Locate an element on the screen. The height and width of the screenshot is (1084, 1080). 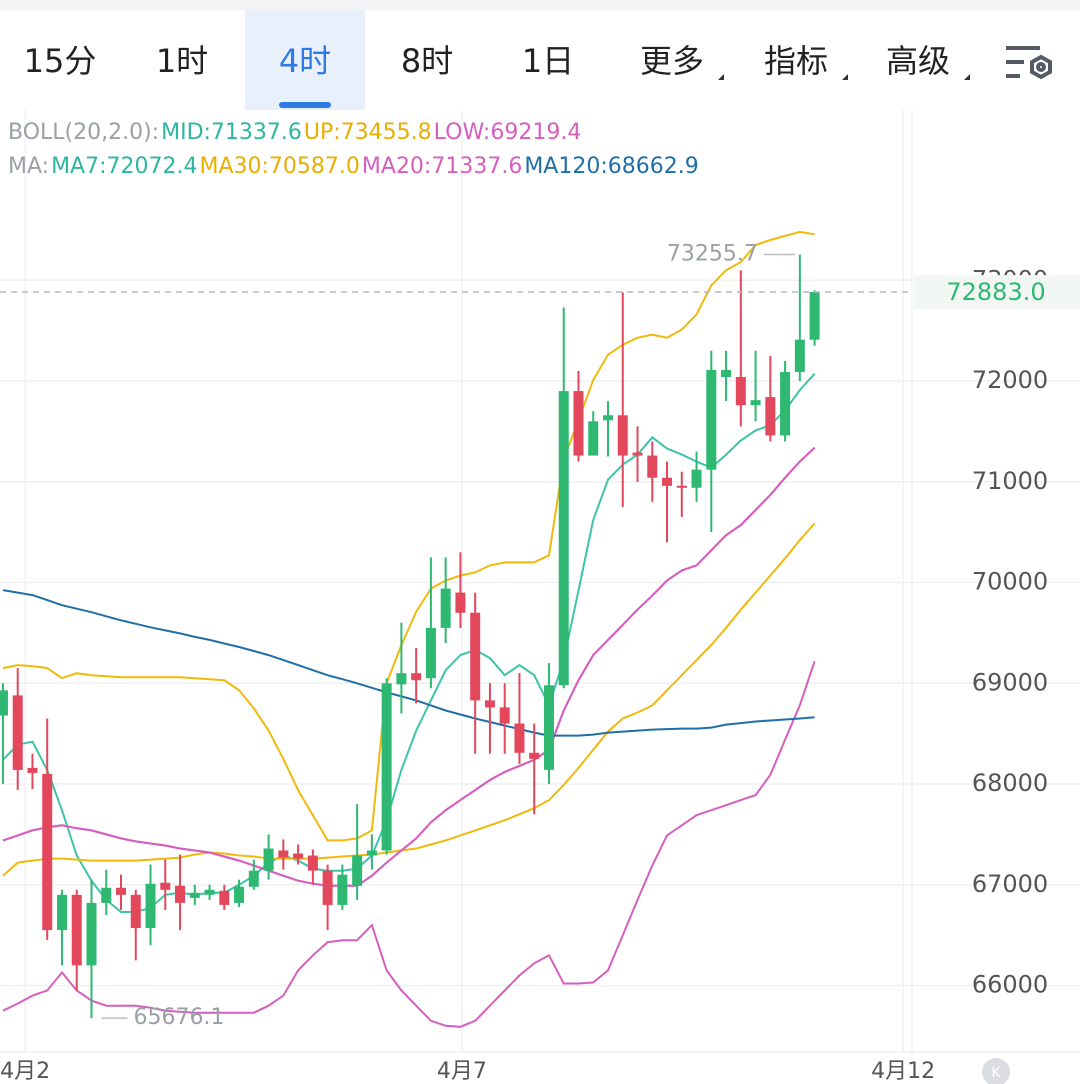
legend-entry: MA30:70587.0 is located at coordinates (279, 166).